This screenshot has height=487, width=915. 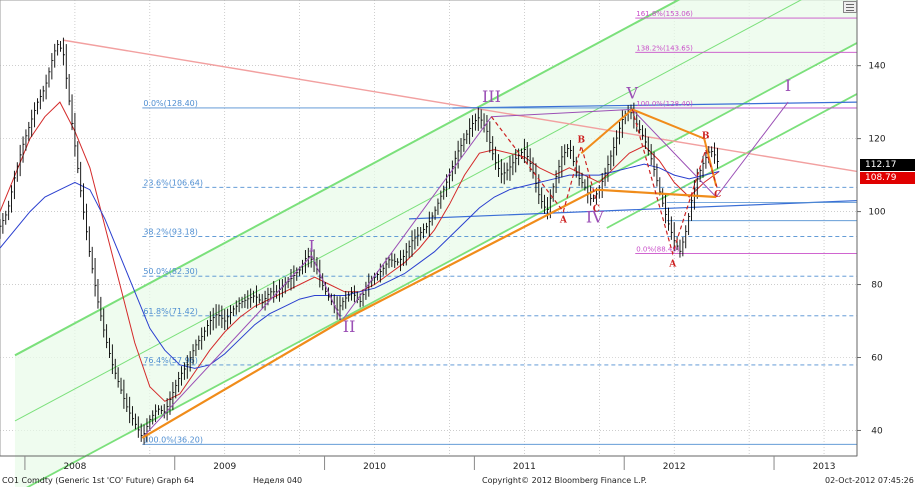 What do you see at coordinates (173, 439) in the screenshot?
I see `fib-label: 100.0%(36.20)` at bounding box center [173, 439].